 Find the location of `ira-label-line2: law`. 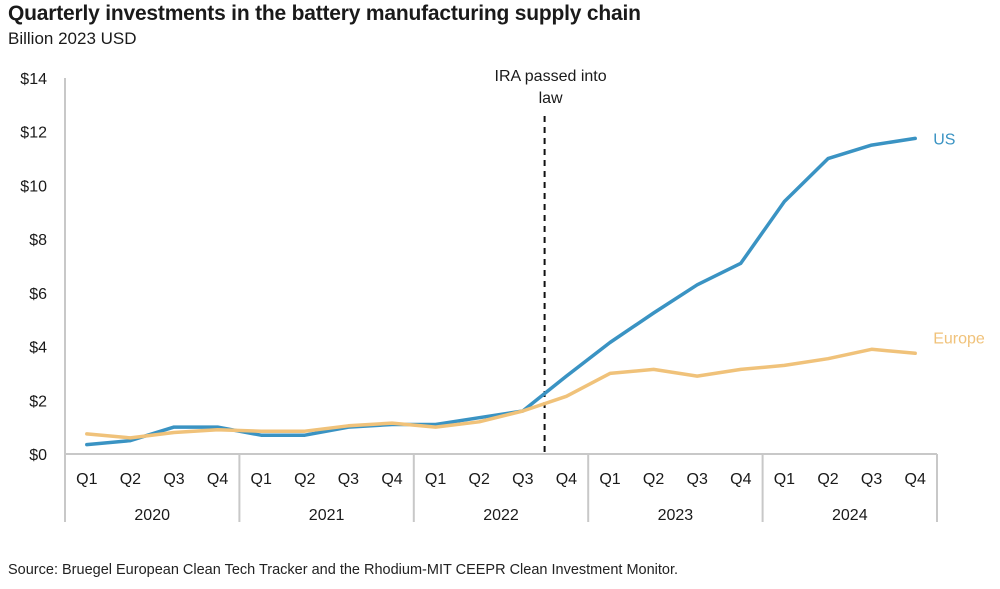

ira-label-line2: law is located at coordinates (551, 98).